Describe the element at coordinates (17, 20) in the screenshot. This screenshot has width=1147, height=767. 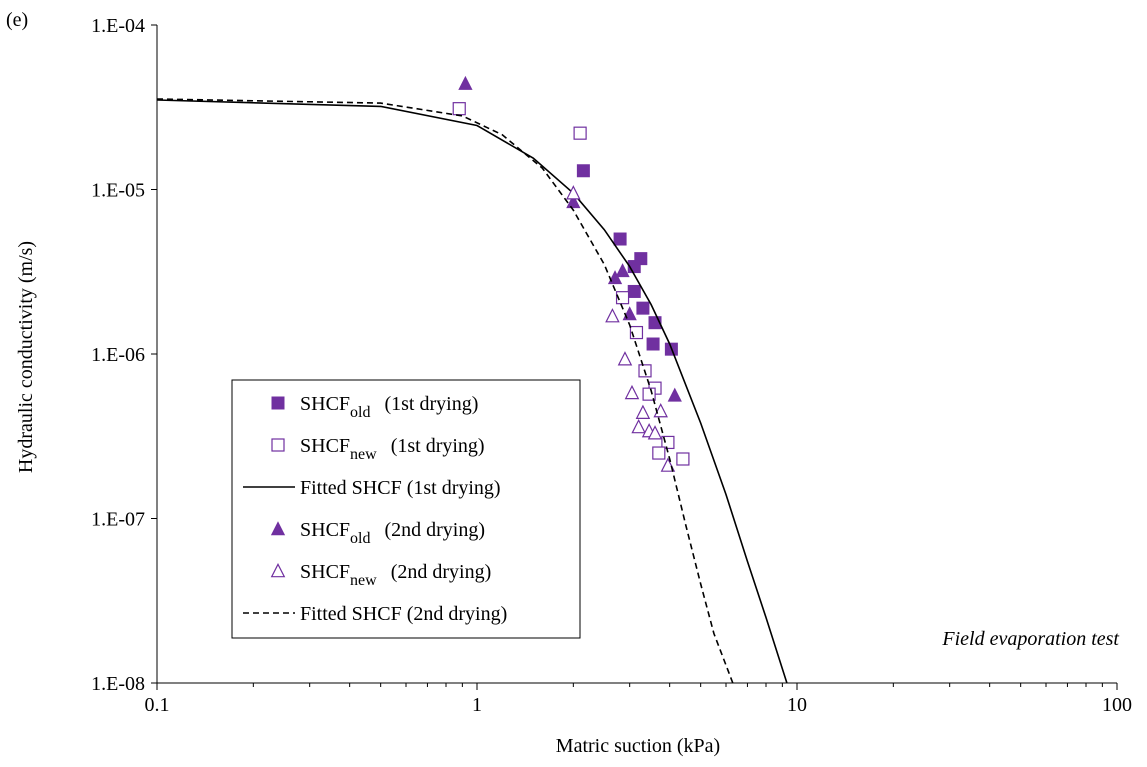
I see `panel-label: (e)` at that location.